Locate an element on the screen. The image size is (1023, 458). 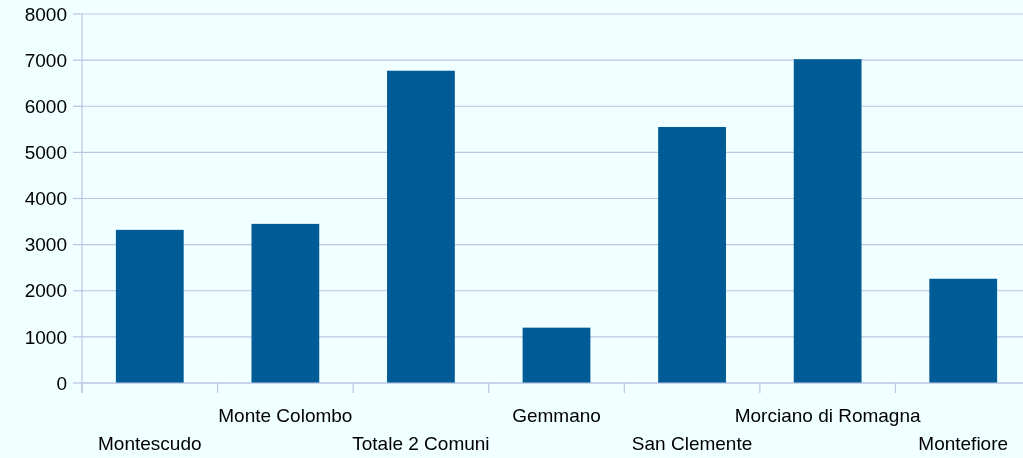
x-tick-label: Montescudo is located at coordinates (150, 443).